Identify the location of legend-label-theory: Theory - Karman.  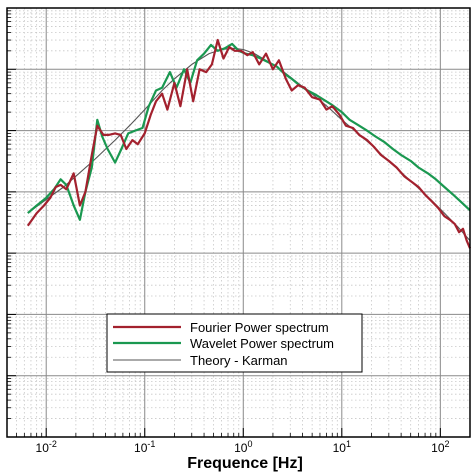
(239, 360).